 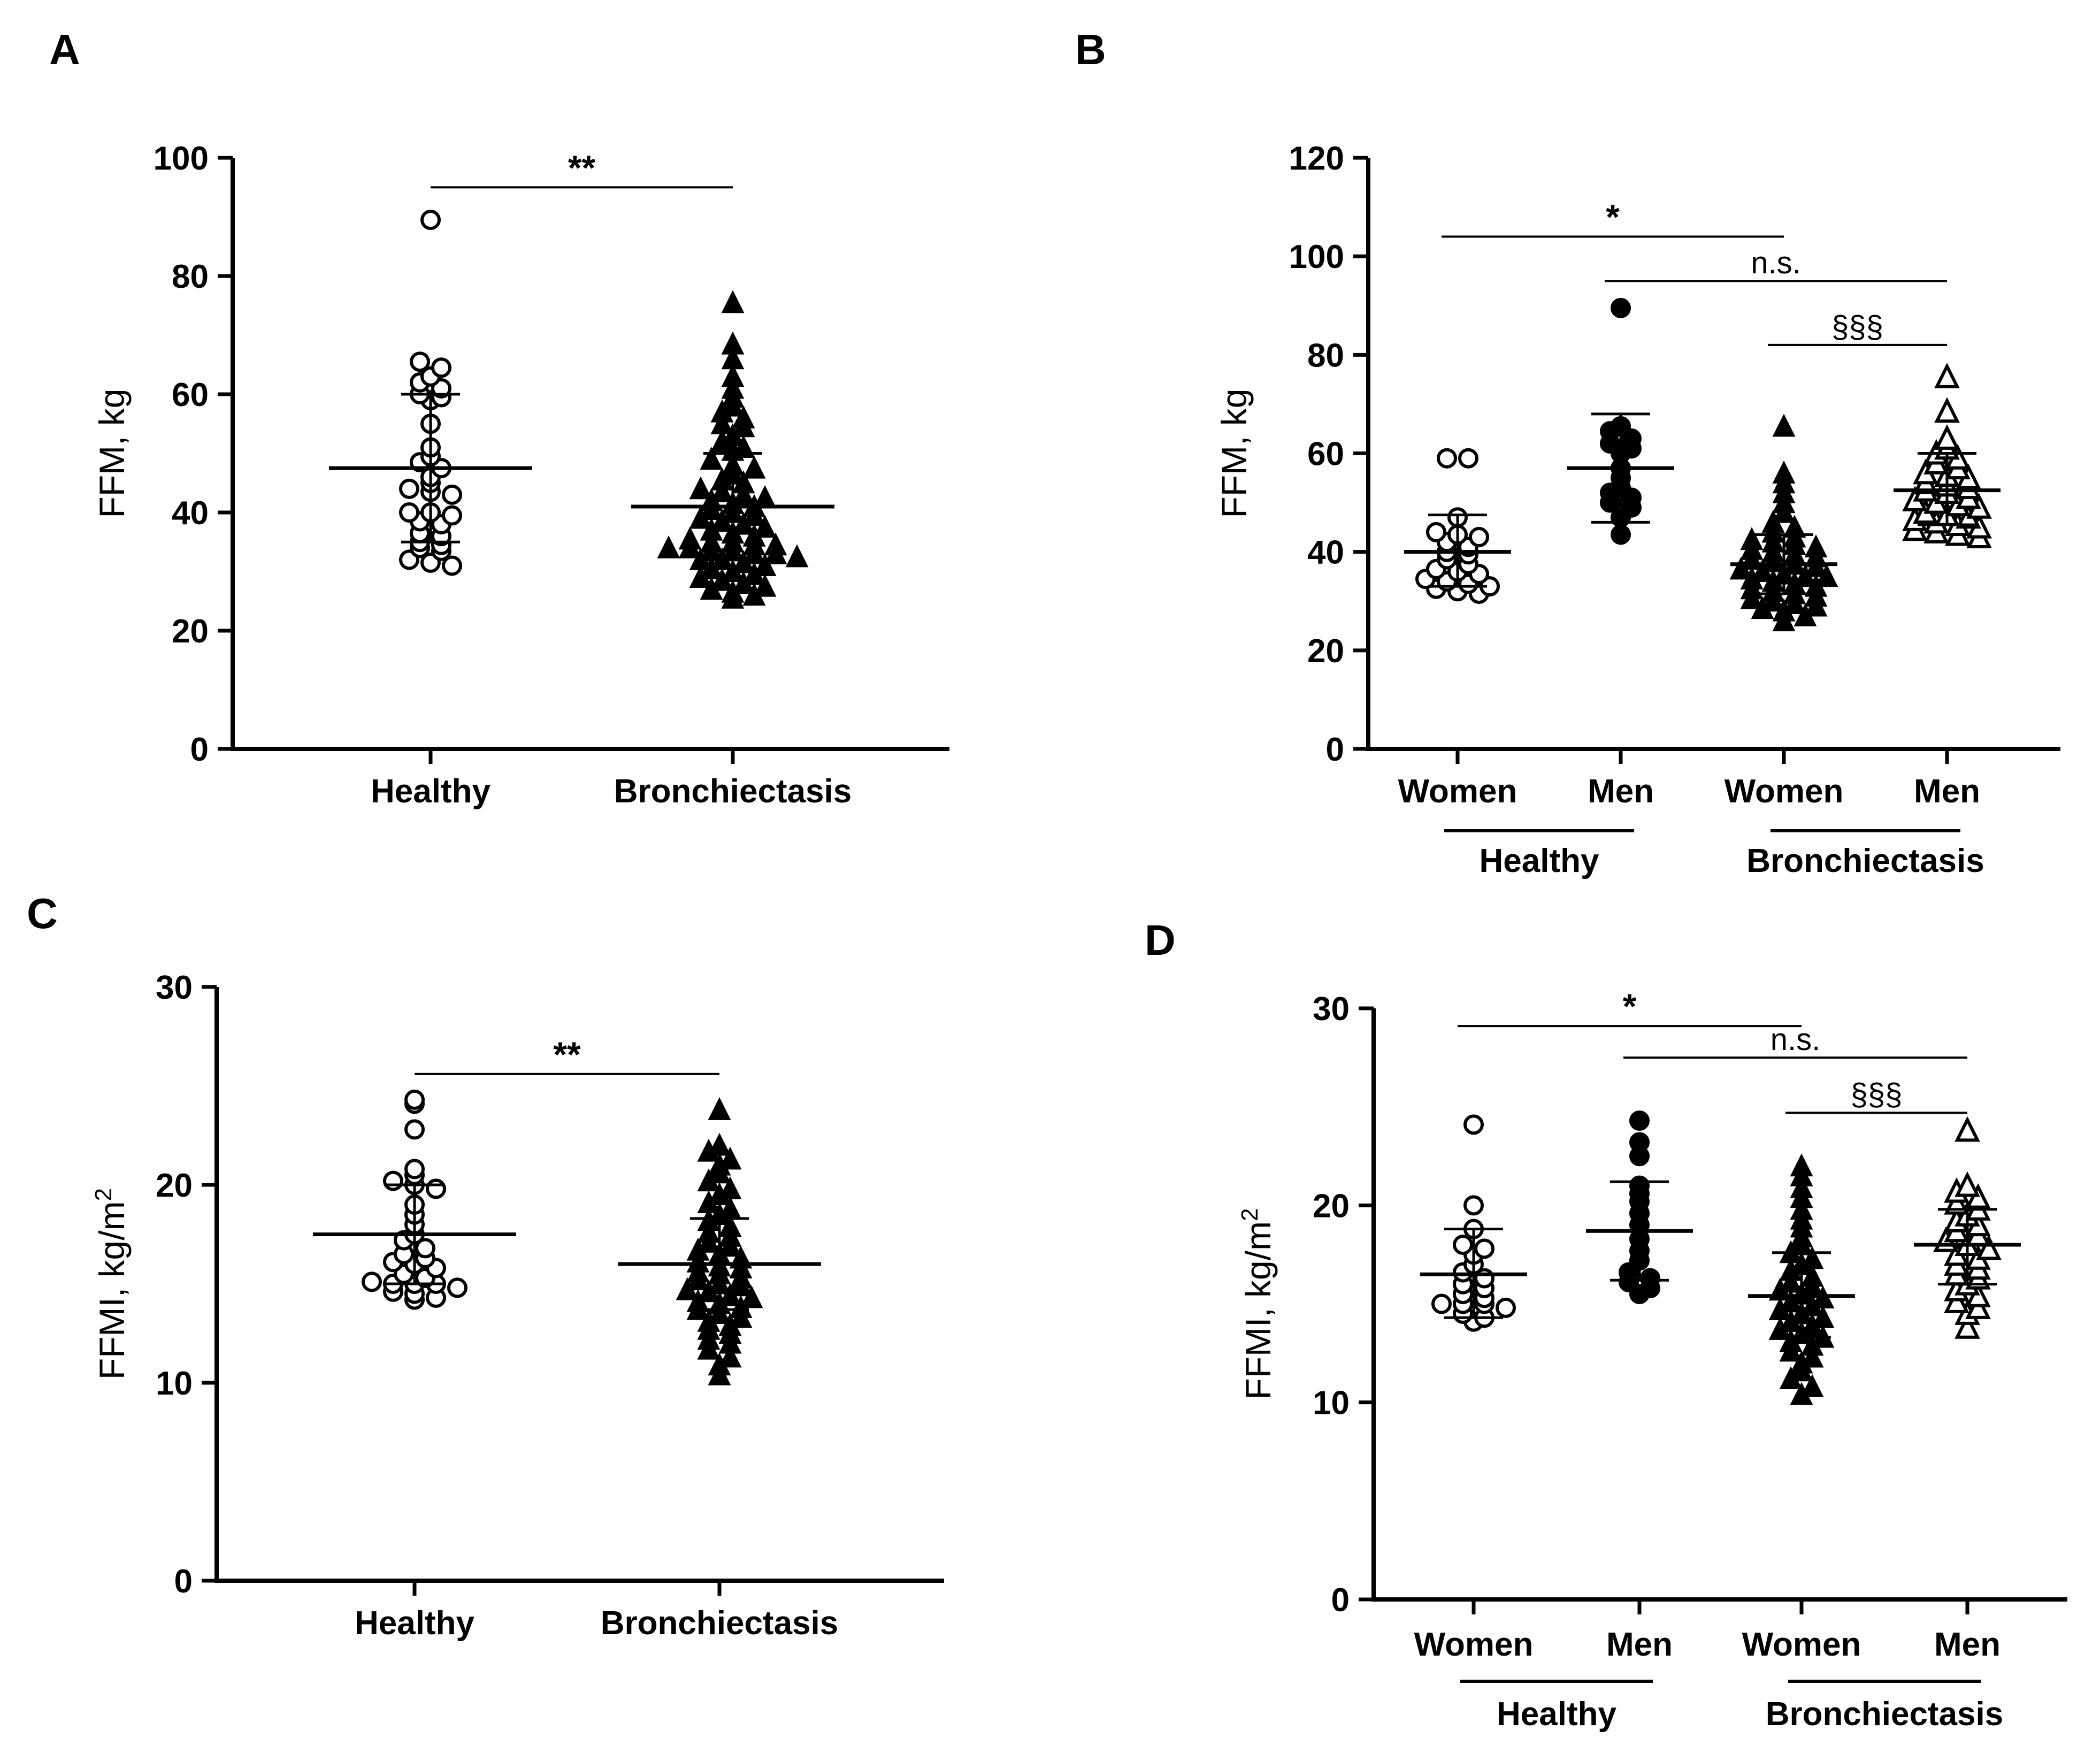 What do you see at coordinates (1331, 1009) in the screenshot?
I see `y-tick-label: 30` at bounding box center [1331, 1009].